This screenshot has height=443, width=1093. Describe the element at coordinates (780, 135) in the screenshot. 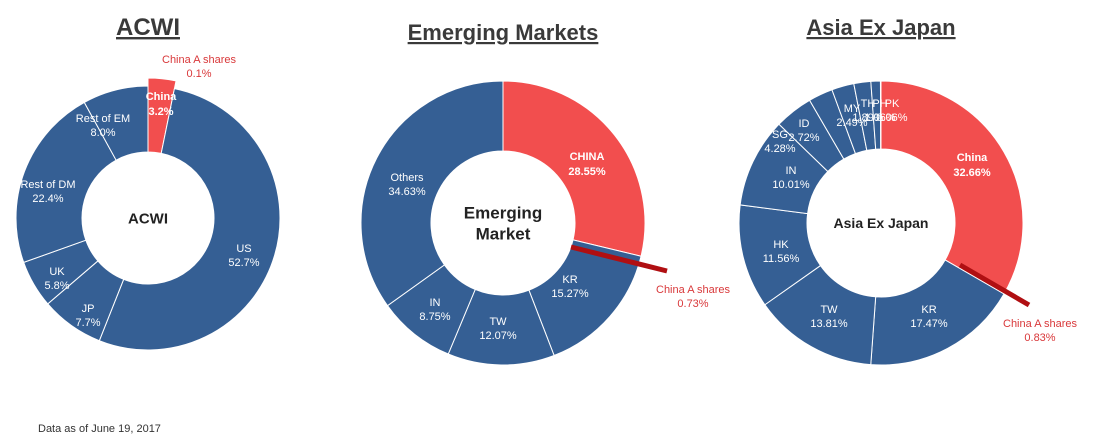

I see `slice-label: SG` at that location.